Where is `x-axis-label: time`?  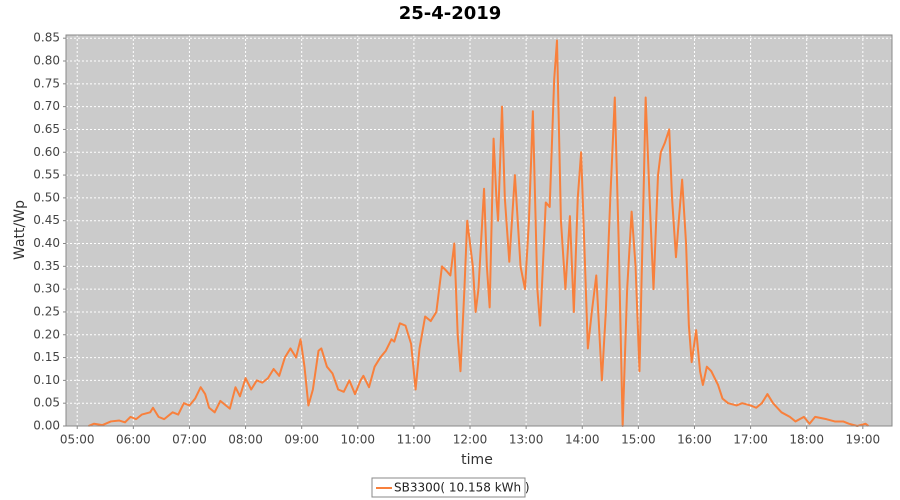 x-axis-label: time is located at coordinates (477, 460).